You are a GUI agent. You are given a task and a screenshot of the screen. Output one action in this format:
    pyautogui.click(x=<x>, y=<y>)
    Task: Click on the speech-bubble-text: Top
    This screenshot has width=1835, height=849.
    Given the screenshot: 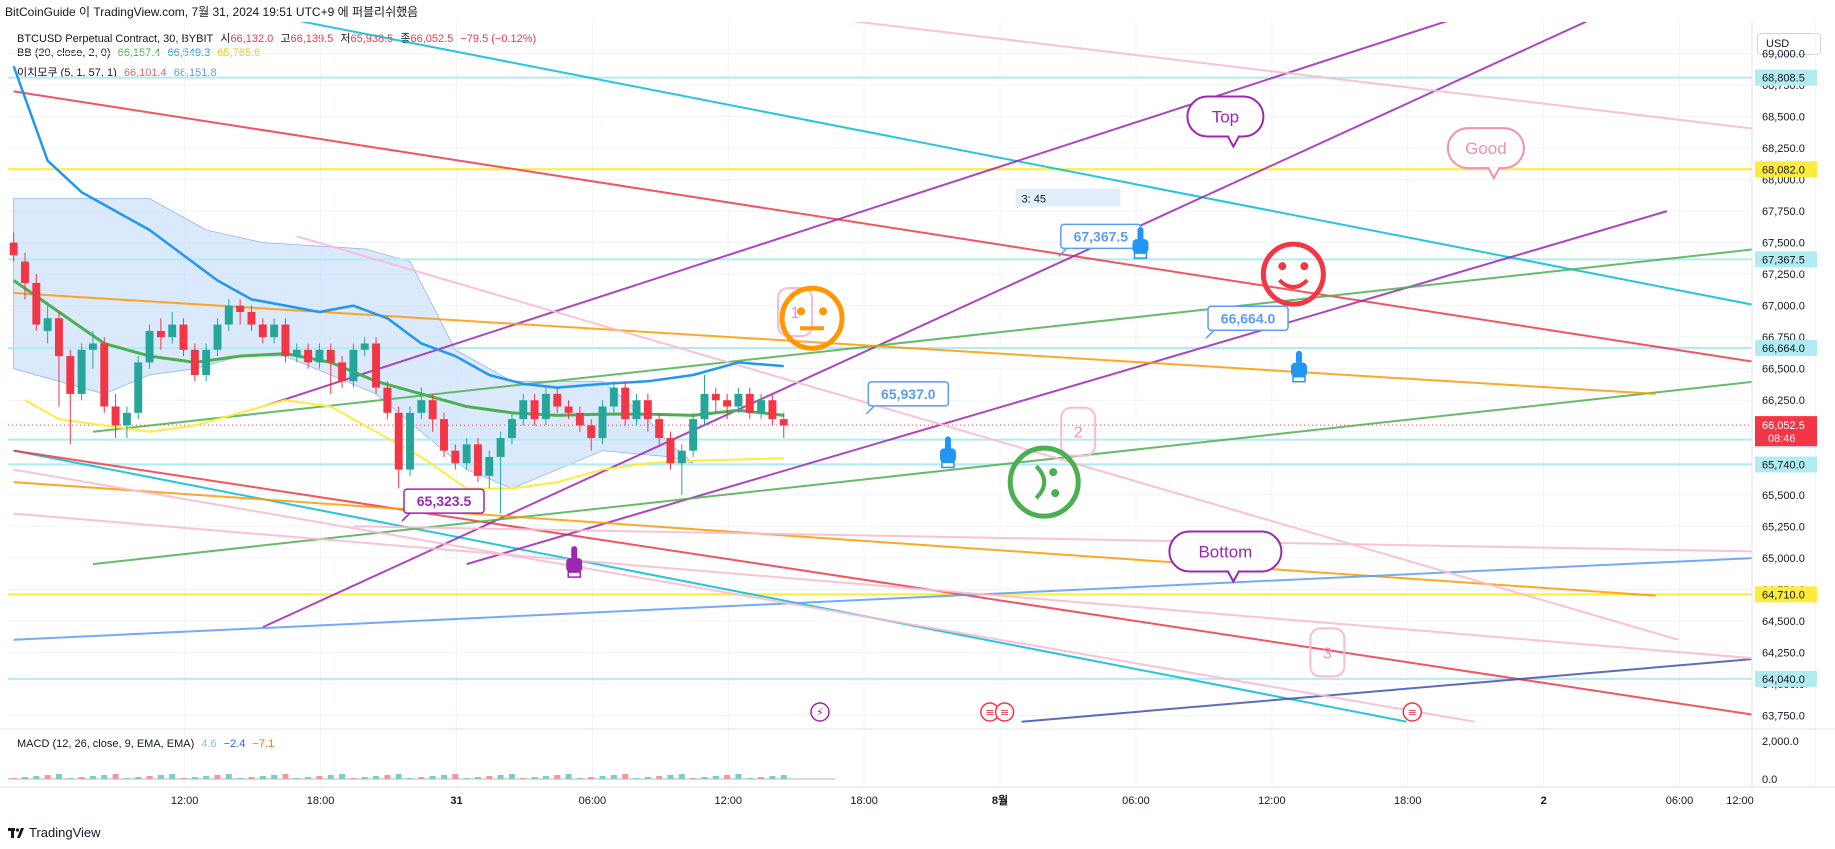 What is the action you would take?
    pyautogui.click(x=1225, y=117)
    